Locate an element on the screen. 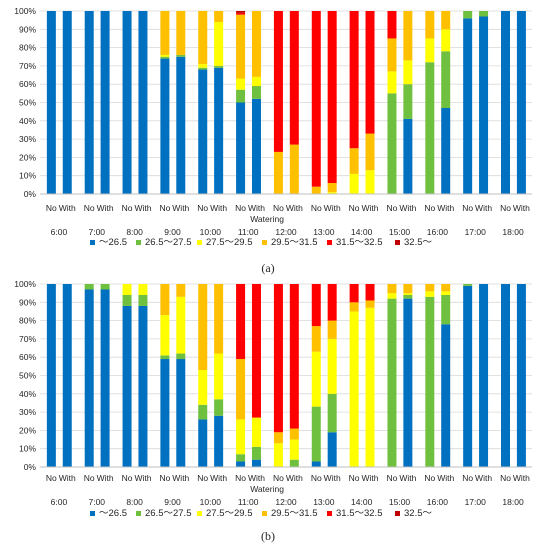 The image size is (536, 555). y-tick-label: 100% is located at coordinates (25, 11).